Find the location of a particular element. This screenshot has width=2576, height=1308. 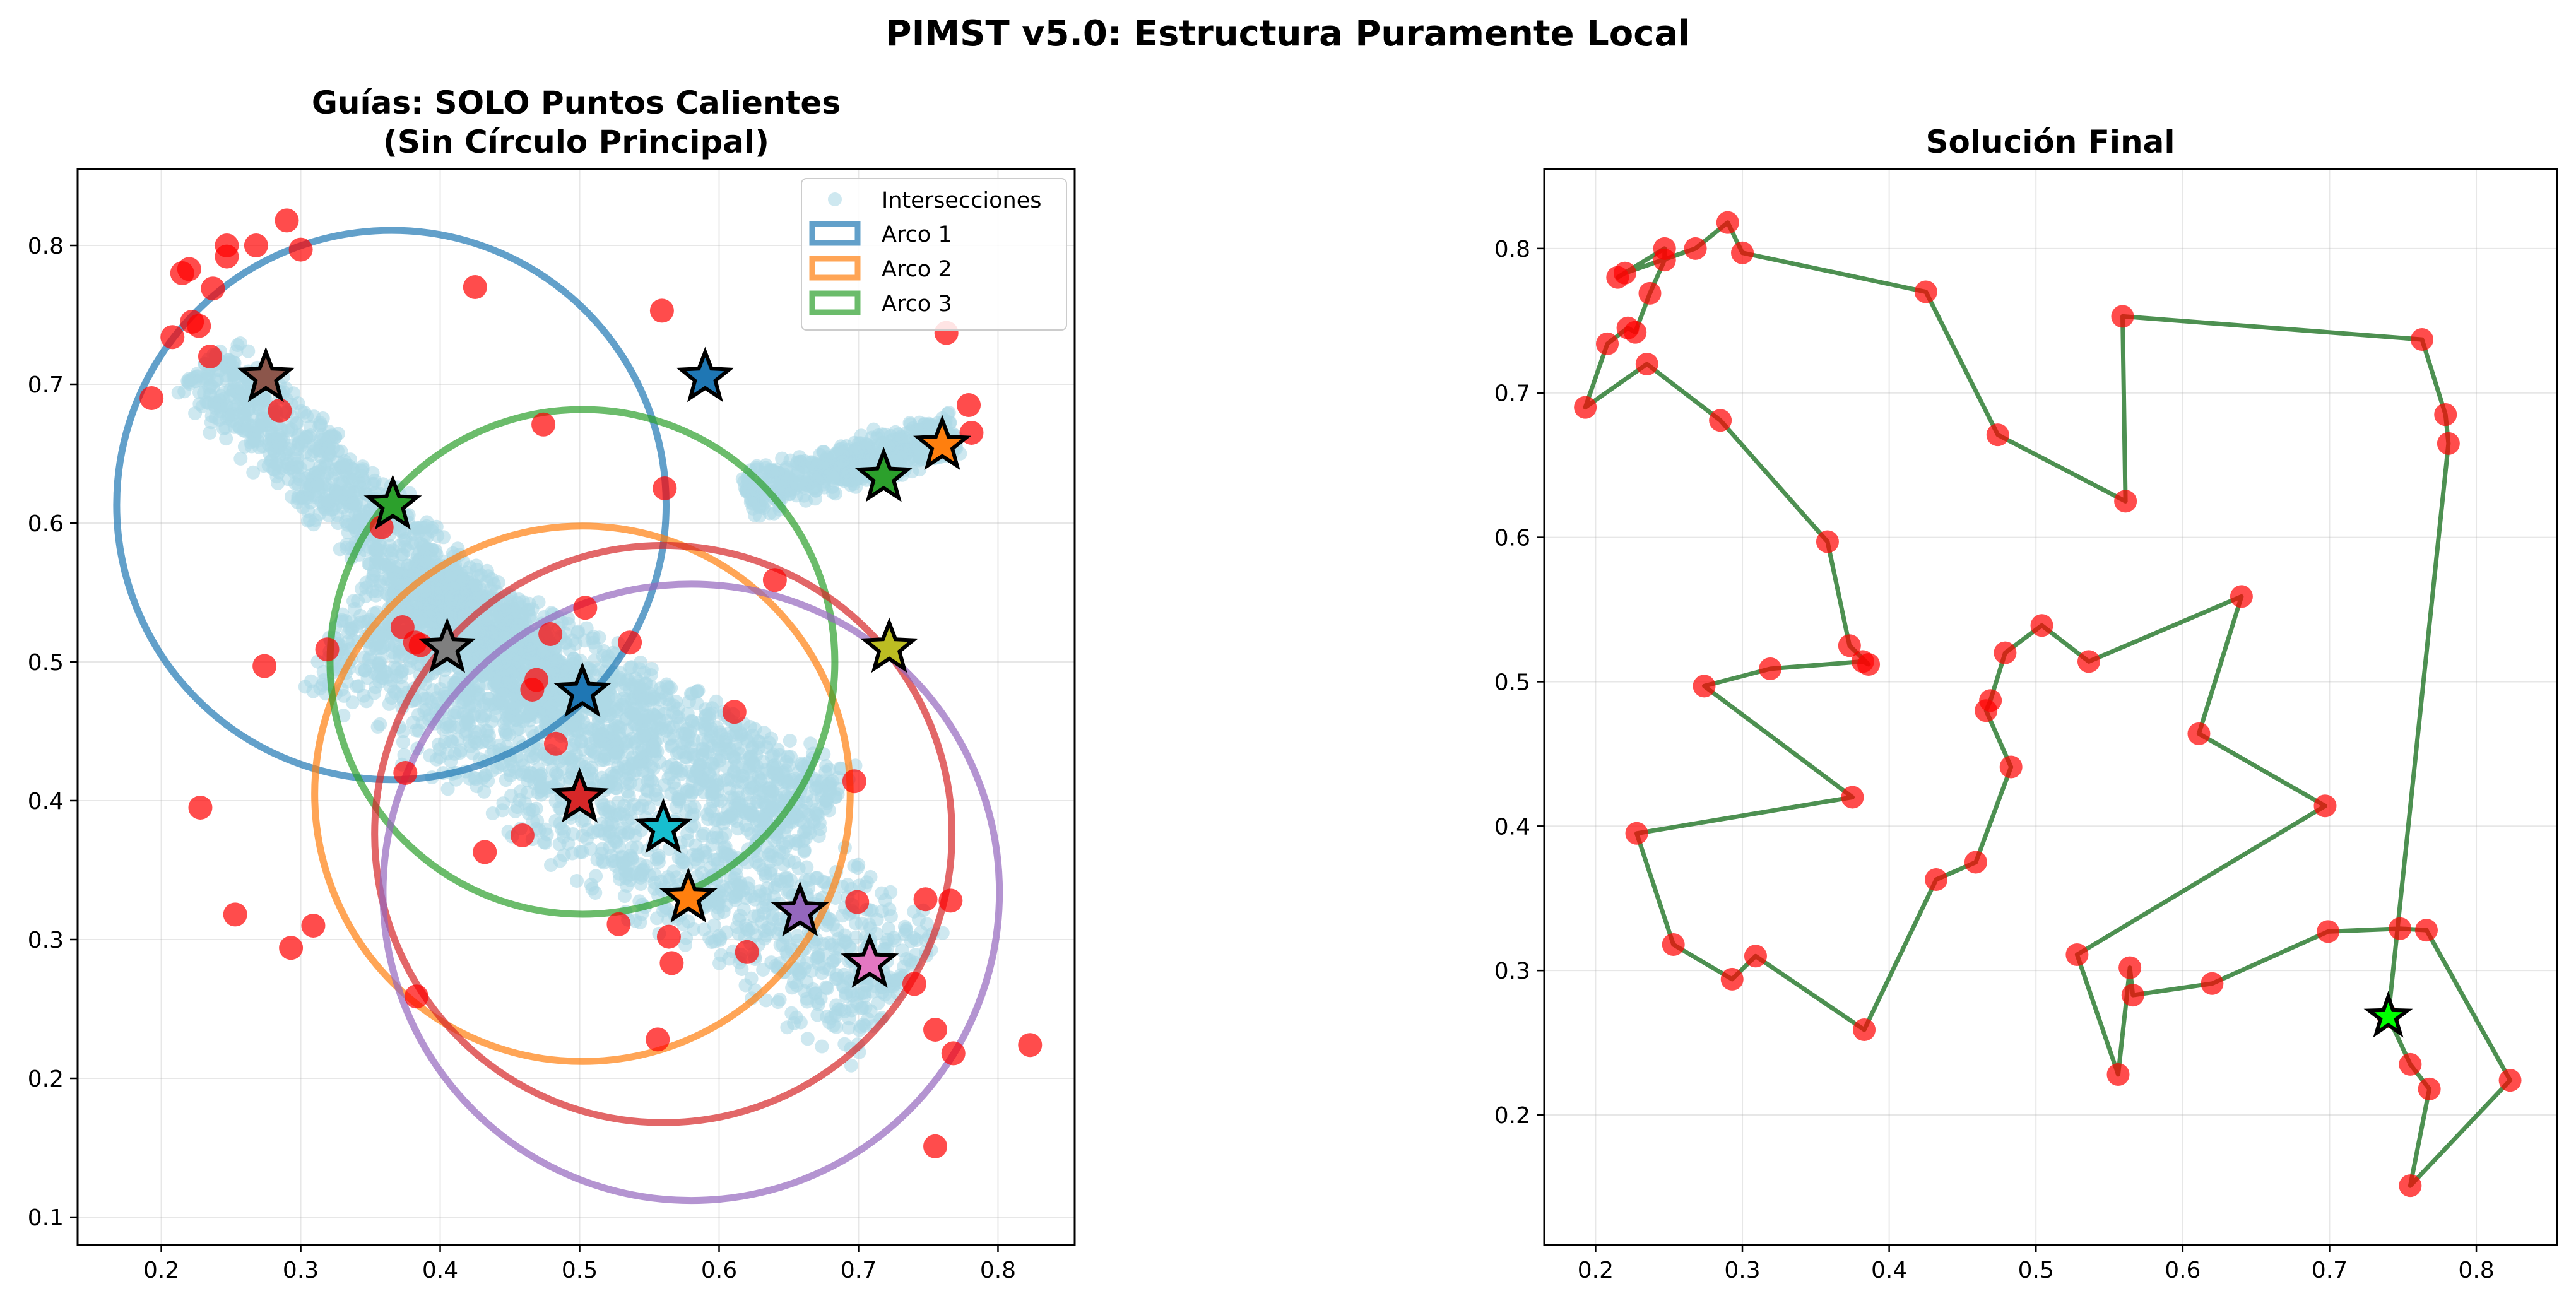

figure-suptitle: PIMST v5.0: Estructura Puramente Local is located at coordinates (1289, 34).